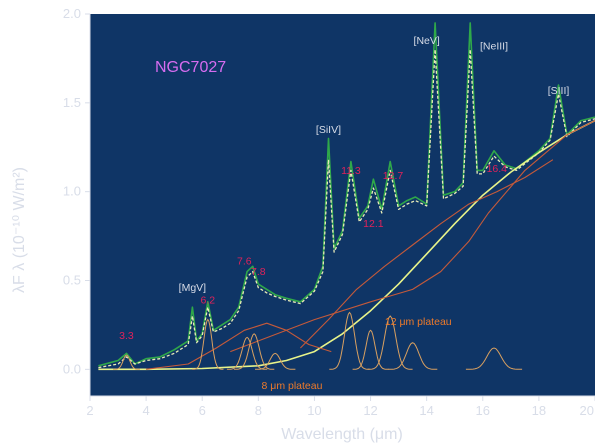 The image size is (595, 447). Describe the element at coordinates (497, 169) in the screenshot. I see `band-label-7: 16.4` at that location.